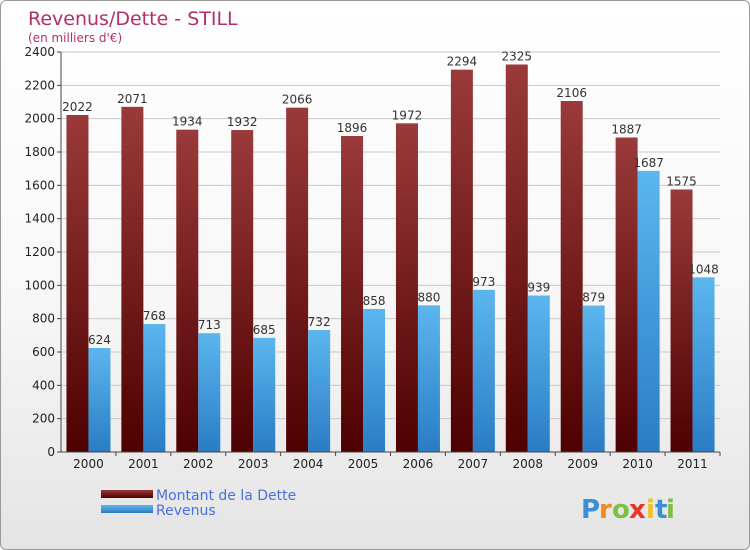 The height and width of the screenshot is (550, 750). What do you see at coordinates (626, 130) in the screenshot?
I see `value-label: 1887` at bounding box center [626, 130].